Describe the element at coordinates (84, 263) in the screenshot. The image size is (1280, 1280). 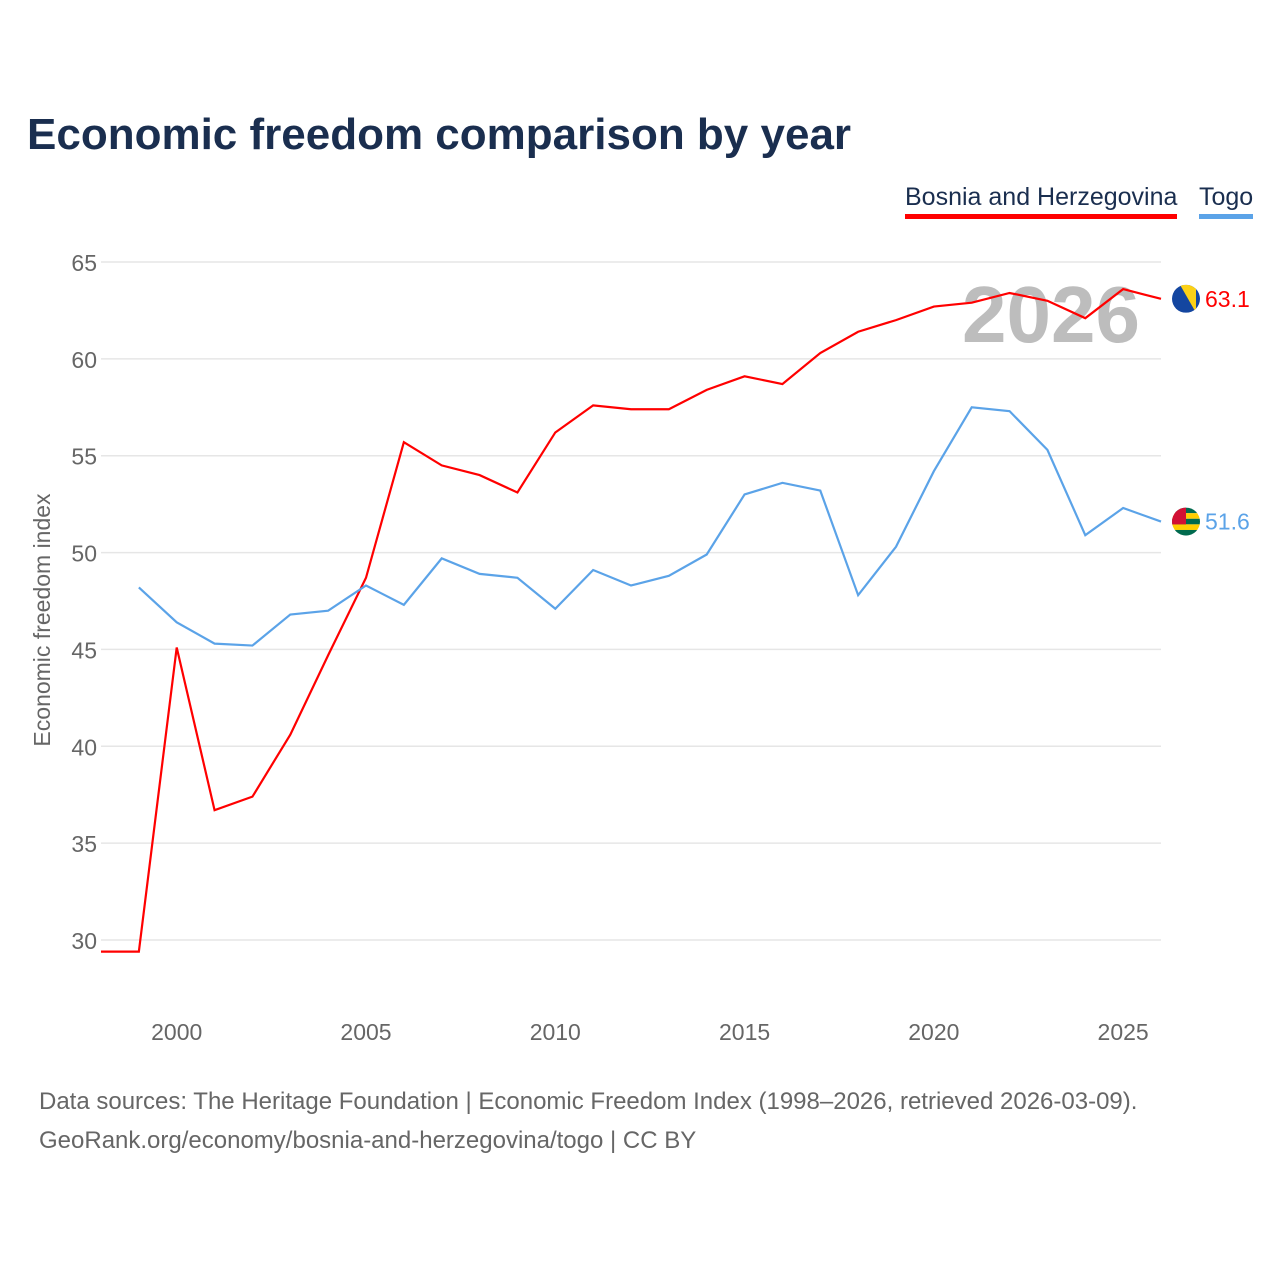
I see `y-tick-label: 65` at that location.